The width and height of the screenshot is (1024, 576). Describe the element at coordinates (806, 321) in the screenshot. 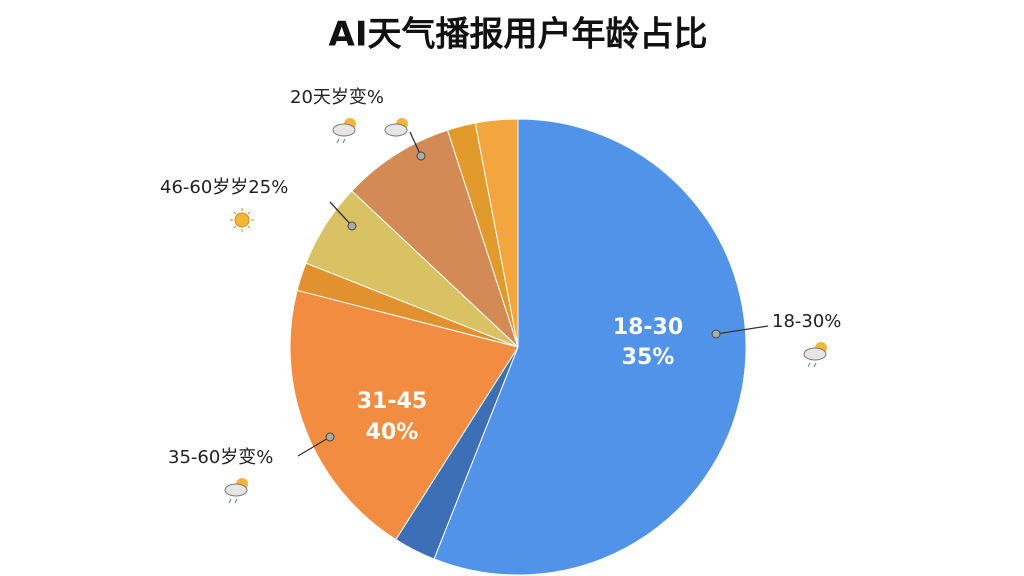

I see `outside-label: 18-30%` at that location.